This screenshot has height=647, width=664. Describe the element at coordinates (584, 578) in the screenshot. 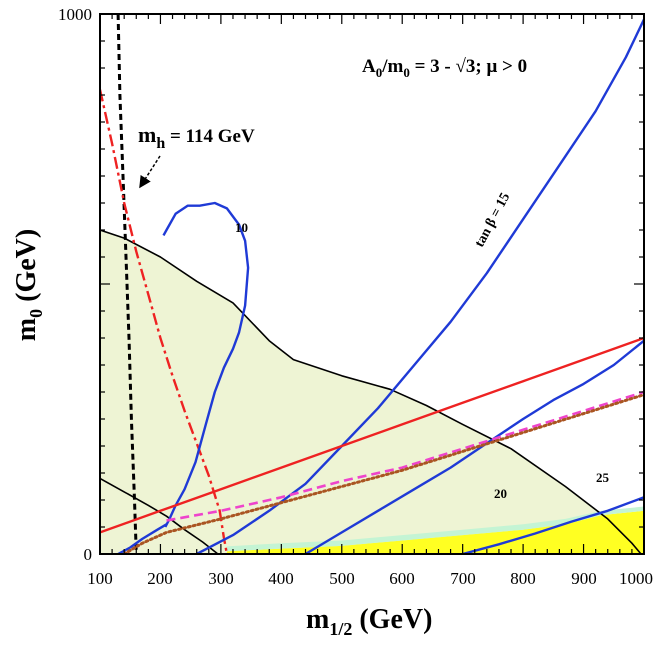

I see `x-tick-label: 900` at that location.